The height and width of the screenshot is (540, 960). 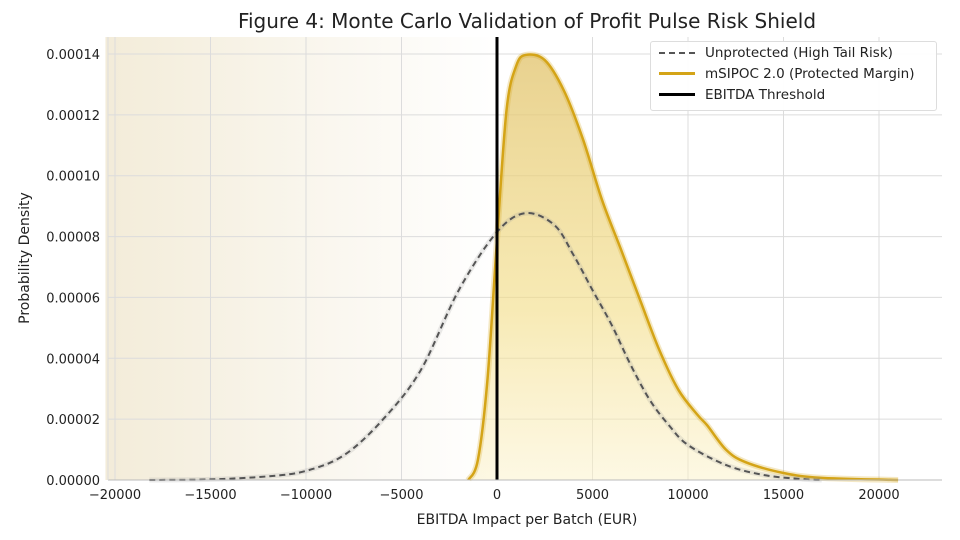 I want to click on legend-swatch-black, so click(x=677, y=94).